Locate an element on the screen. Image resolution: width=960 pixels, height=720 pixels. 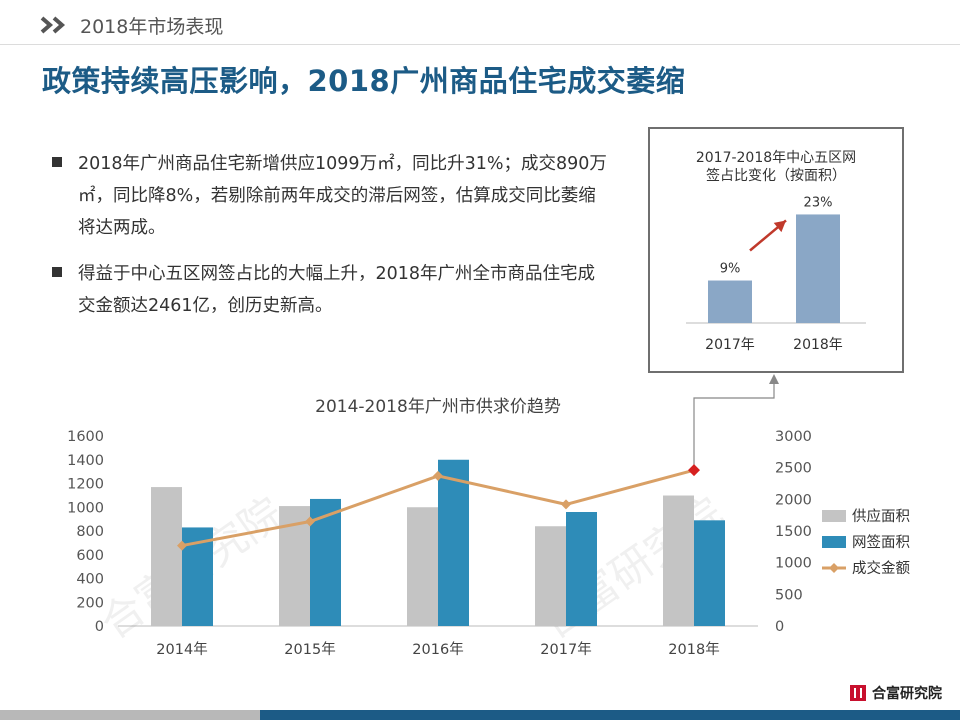
inset-data-label: 9% is located at coordinates (730, 269).